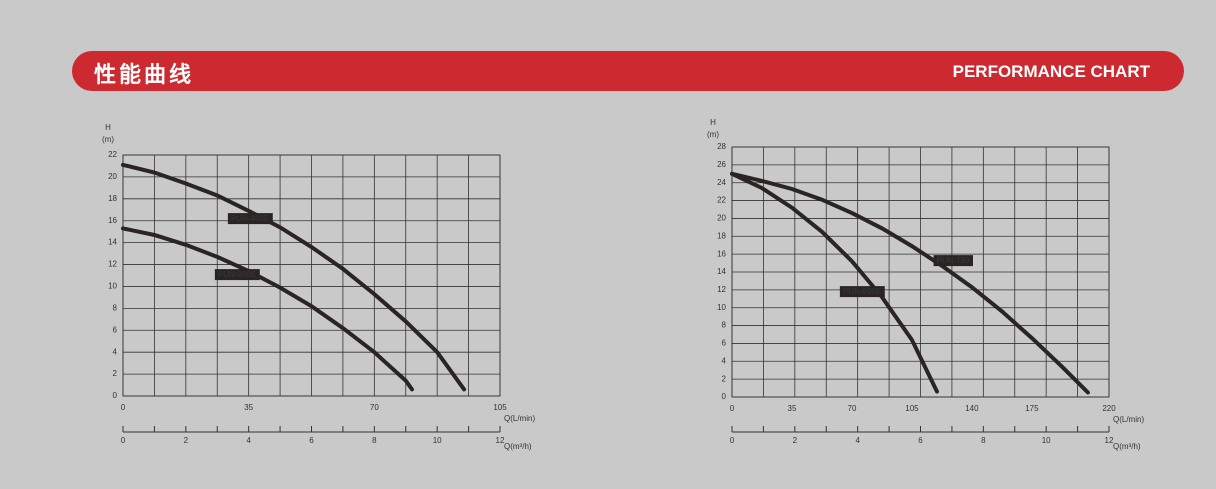 This screenshot has width=1216, height=489. Describe the element at coordinates (721, 182) in the screenshot. I see `y-tick-label: 24` at that location.